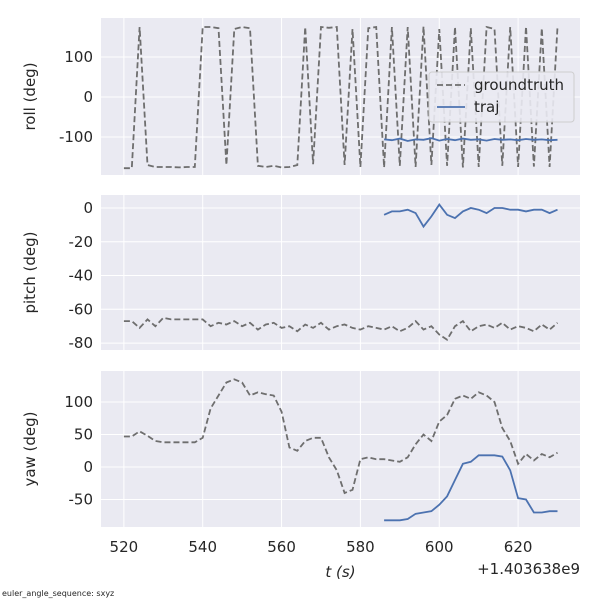  Describe the element at coordinates (340, 572) in the screenshot. I see `x-axis-label: t (s)` at that location.